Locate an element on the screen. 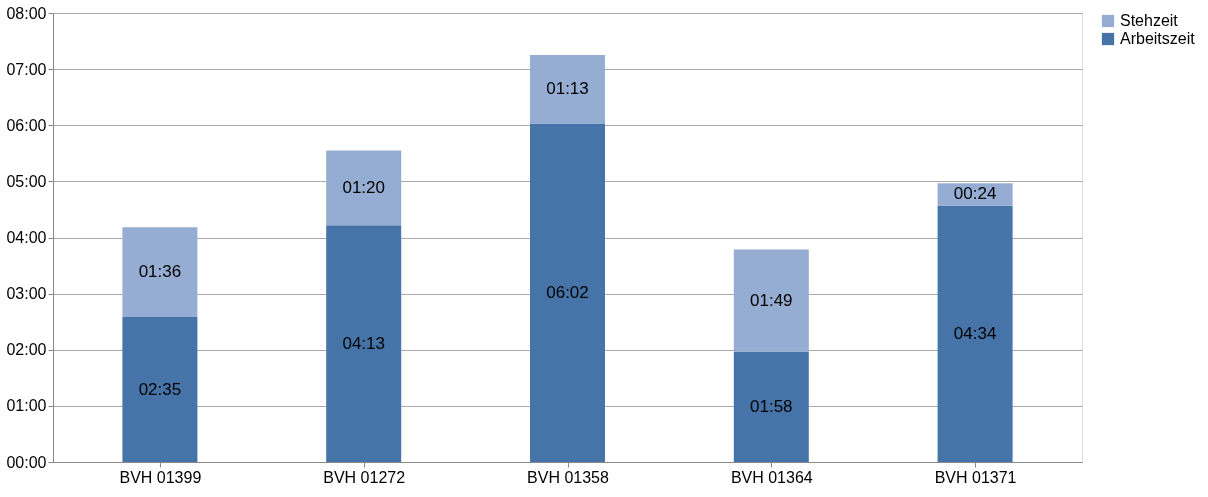  data-label: 04:13 is located at coordinates (363, 343).